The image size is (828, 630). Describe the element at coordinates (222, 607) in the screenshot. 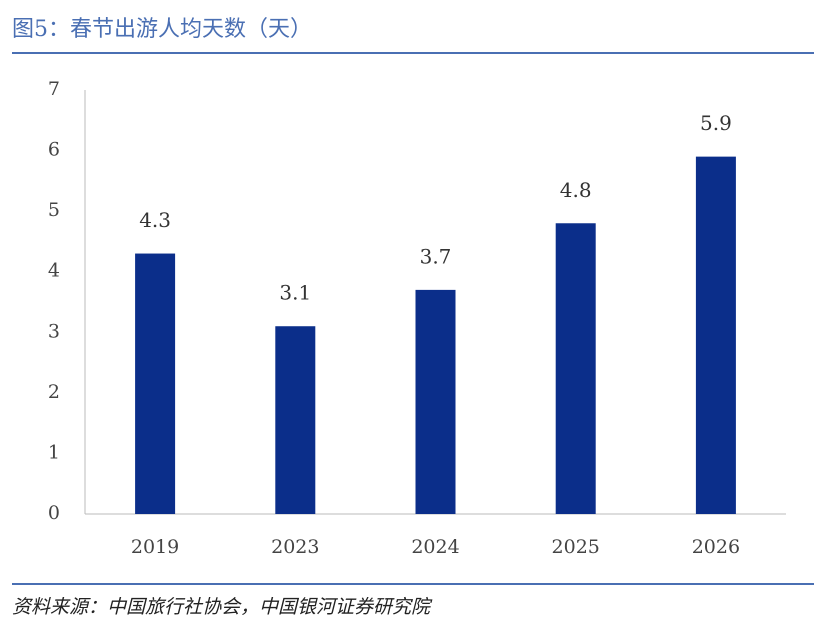

I see `source: 资料来源：中国旅行社协会，中国银河证券研究院` at that location.